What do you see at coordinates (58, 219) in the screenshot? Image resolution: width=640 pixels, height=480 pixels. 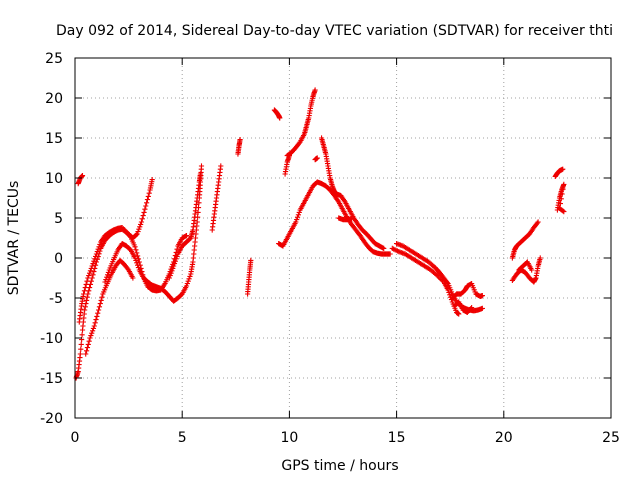 I see `y-tick-label: 5` at bounding box center [58, 219].